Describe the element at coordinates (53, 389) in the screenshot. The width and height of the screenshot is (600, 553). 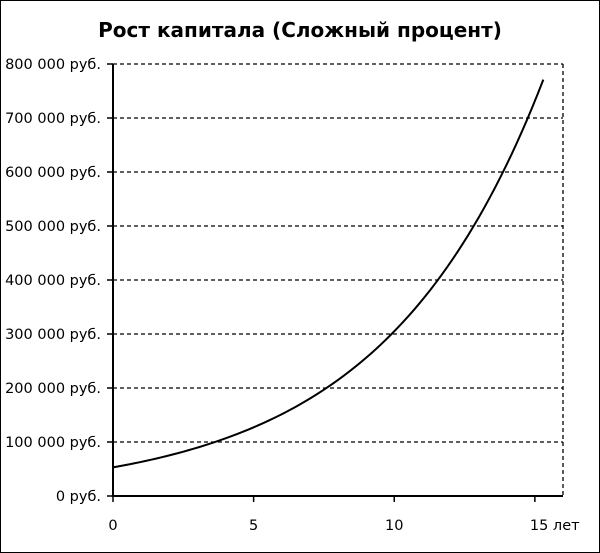
I see `y-tick-label: 200 000 руб.` at that location.